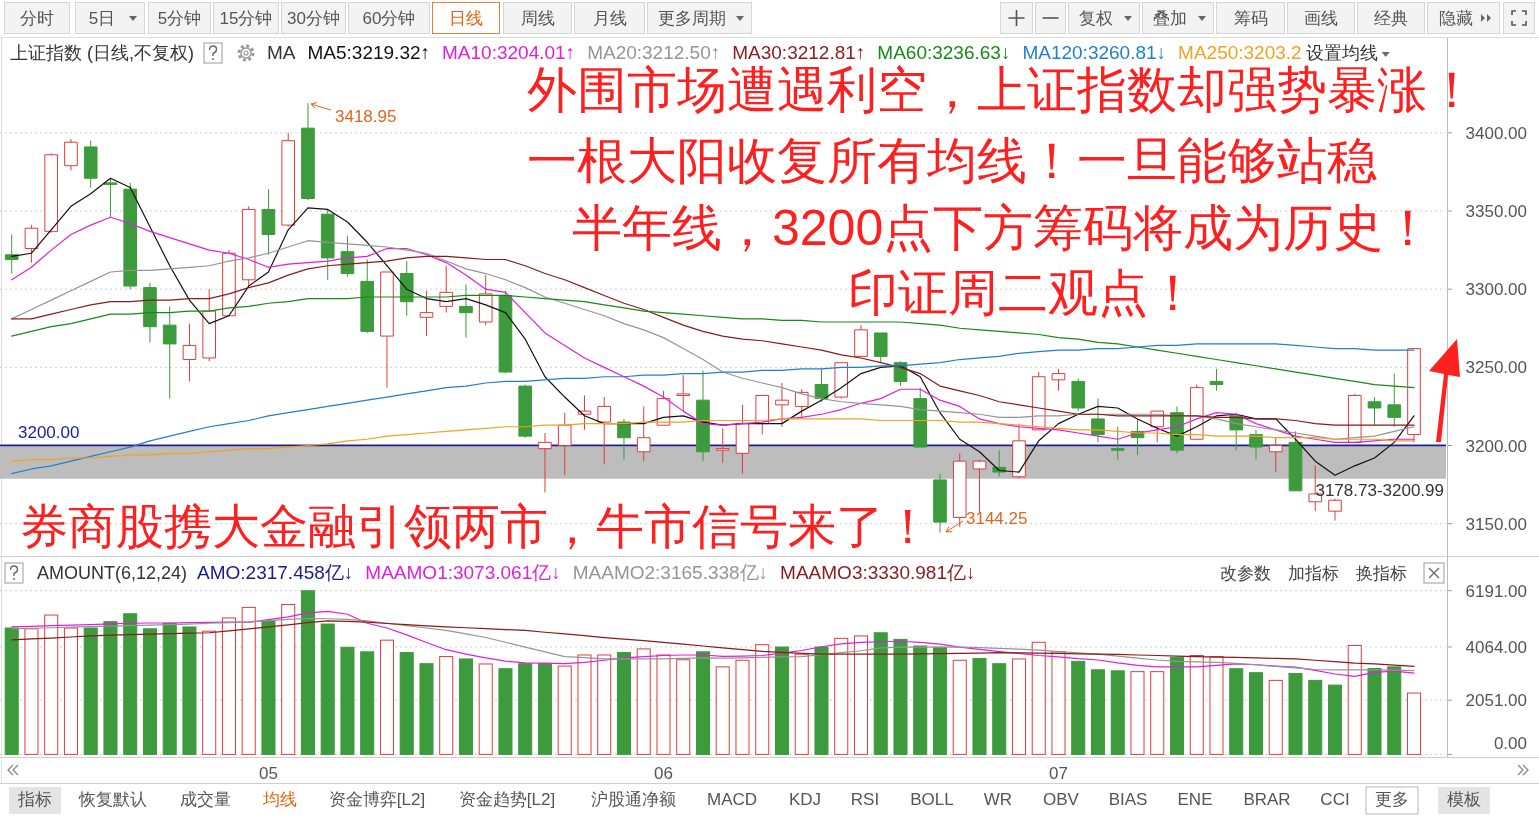  Describe the element at coordinates (932, 799) in the screenshot. I see `text: BOLL` at that location.